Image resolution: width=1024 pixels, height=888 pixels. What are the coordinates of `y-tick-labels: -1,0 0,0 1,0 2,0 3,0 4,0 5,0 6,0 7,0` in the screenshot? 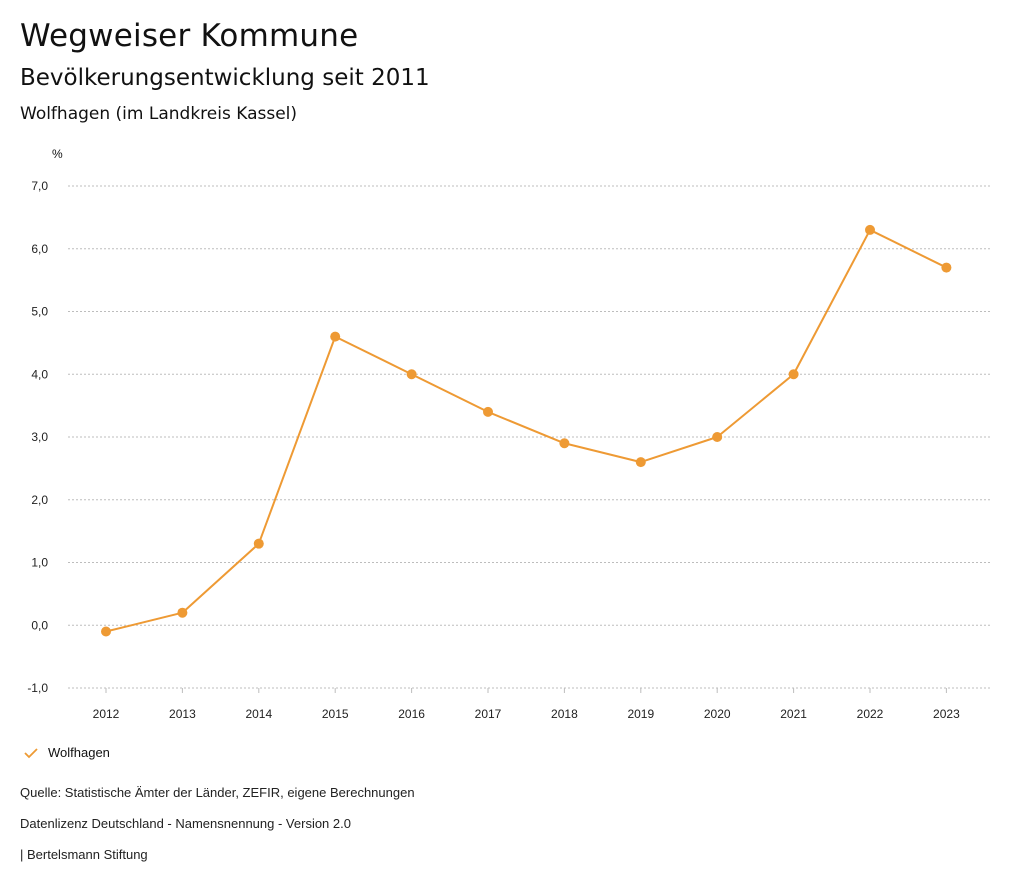 It's located at (37, 437).